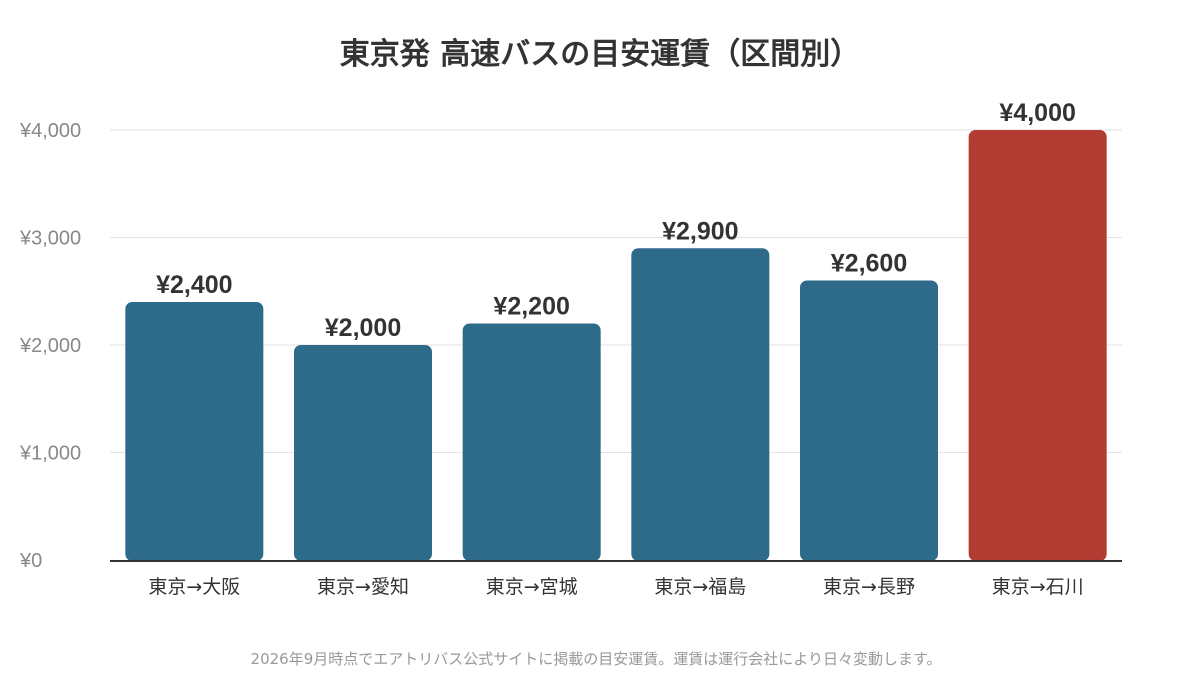 Image resolution: width=1200 pixels, height=700 pixels. Describe the element at coordinates (50, 239) in the screenshot. I see `y-tick-label: ¥3,000` at that location.